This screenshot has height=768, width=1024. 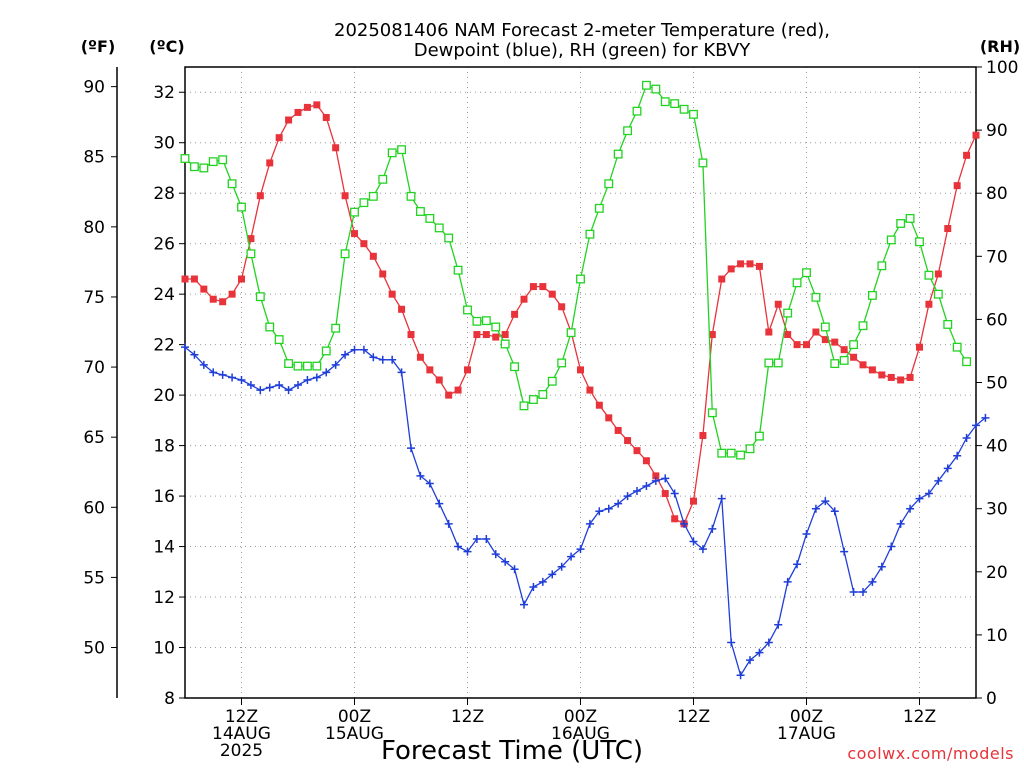 What do you see at coordinates (512, 751) in the screenshot?
I see `x-axis-title: Forecast Time (UTC)` at bounding box center [512, 751].